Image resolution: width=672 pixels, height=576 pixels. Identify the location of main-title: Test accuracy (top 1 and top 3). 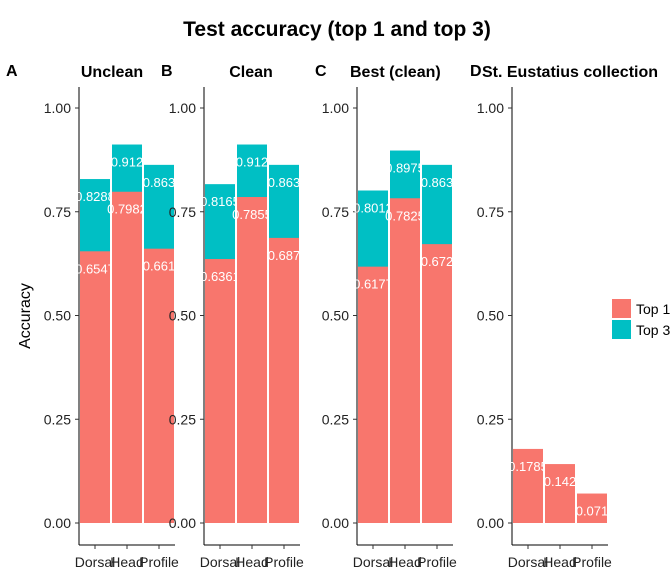
(337, 29).